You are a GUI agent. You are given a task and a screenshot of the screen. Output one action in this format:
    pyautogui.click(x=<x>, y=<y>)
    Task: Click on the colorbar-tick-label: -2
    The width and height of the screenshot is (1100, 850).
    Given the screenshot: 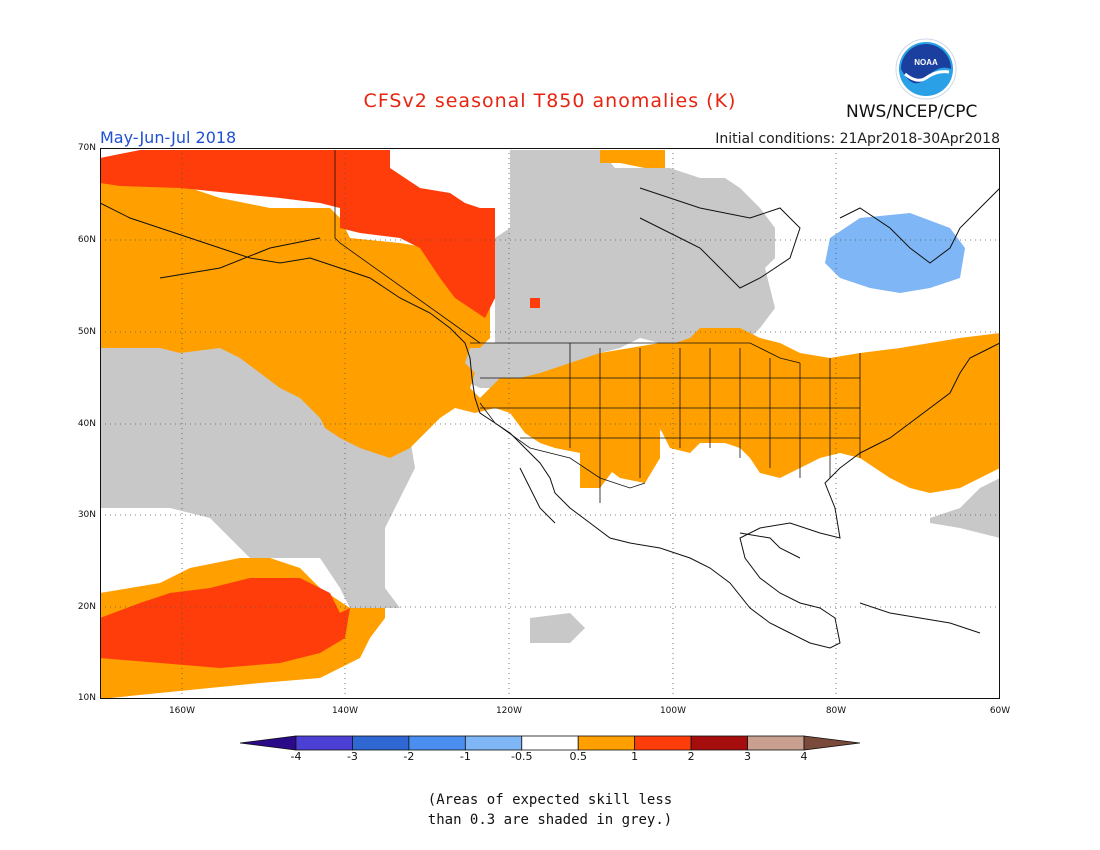 What is the action you would take?
    pyautogui.click(x=409, y=756)
    